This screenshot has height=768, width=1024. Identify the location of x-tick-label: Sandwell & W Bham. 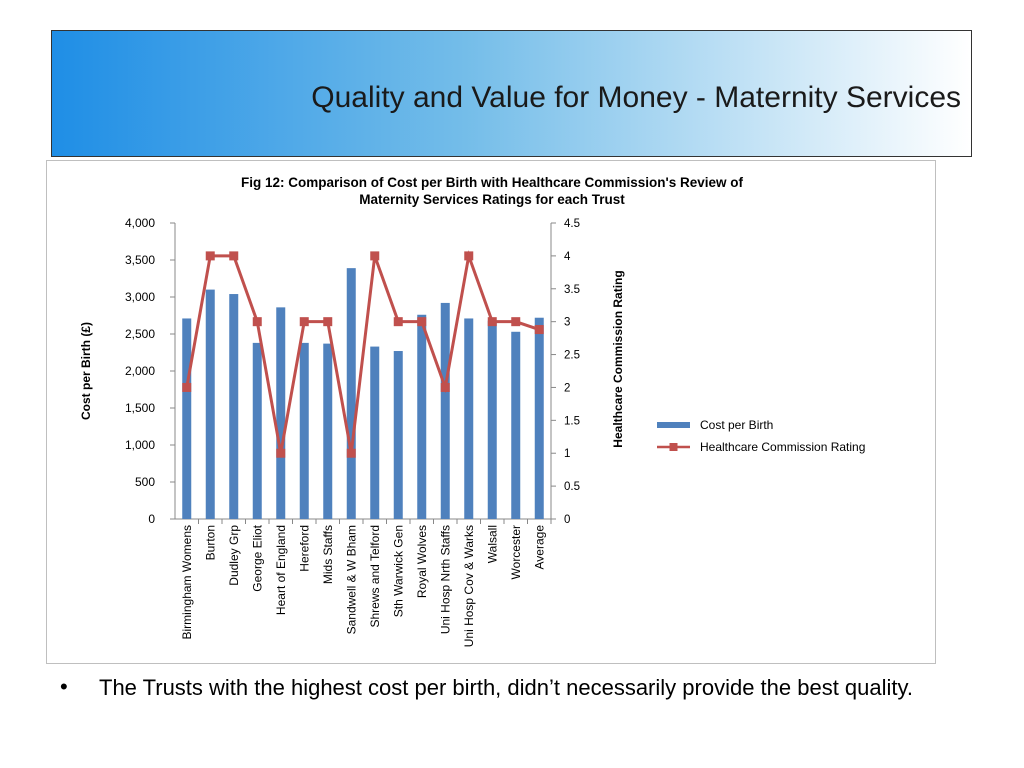
(351, 579).